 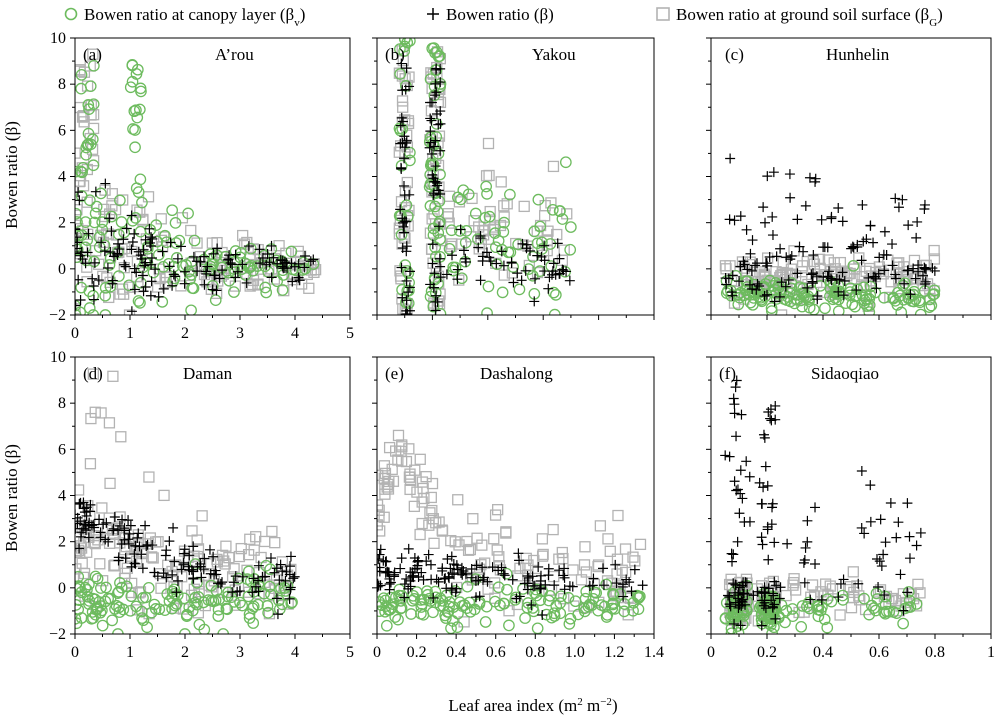 I want to click on series-ground, so click(x=512, y=528).